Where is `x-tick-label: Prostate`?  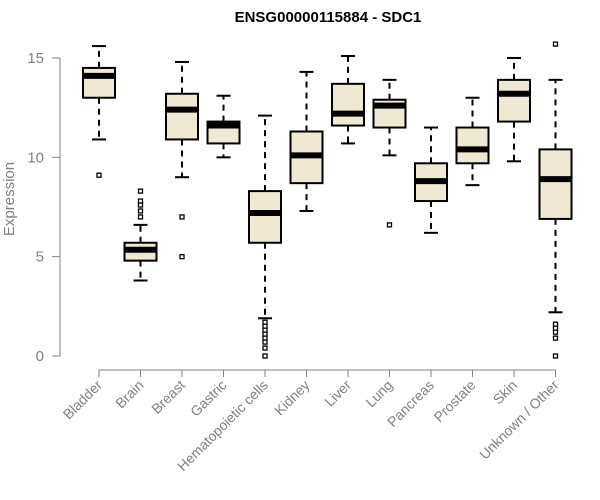 x-tick-label: Prostate is located at coordinates (454, 401).